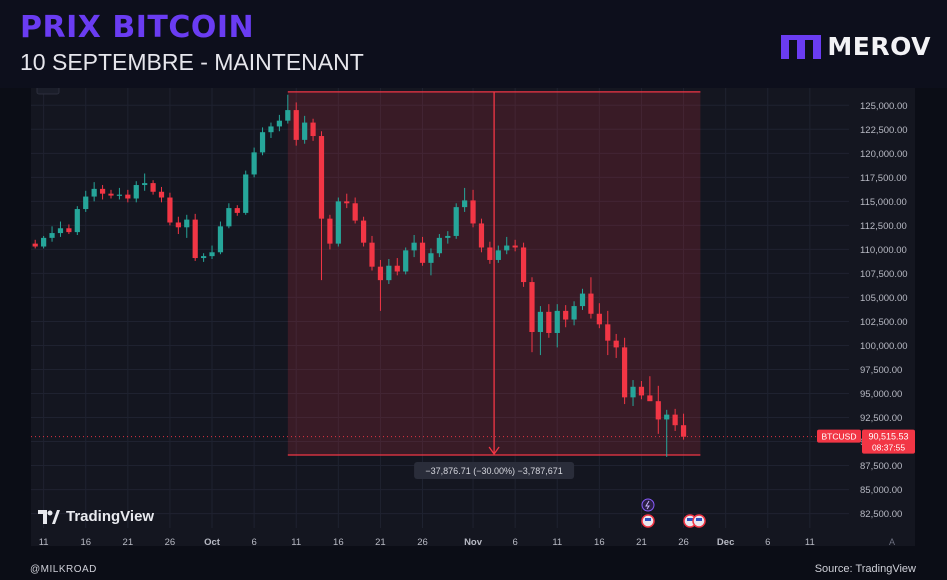  What do you see at coordinates (883, 250) in the screenshot?
I see `y-tick-label: 110,000.00` at bounding box center [883, 250].